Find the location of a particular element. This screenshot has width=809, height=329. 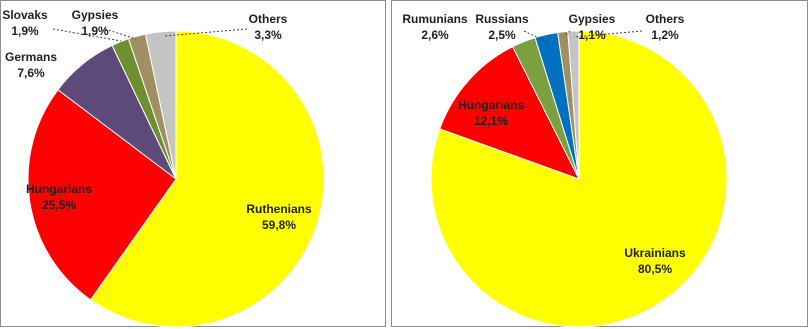

slice-label-slovaks: Slovaks is located at coordinates (25, 15).